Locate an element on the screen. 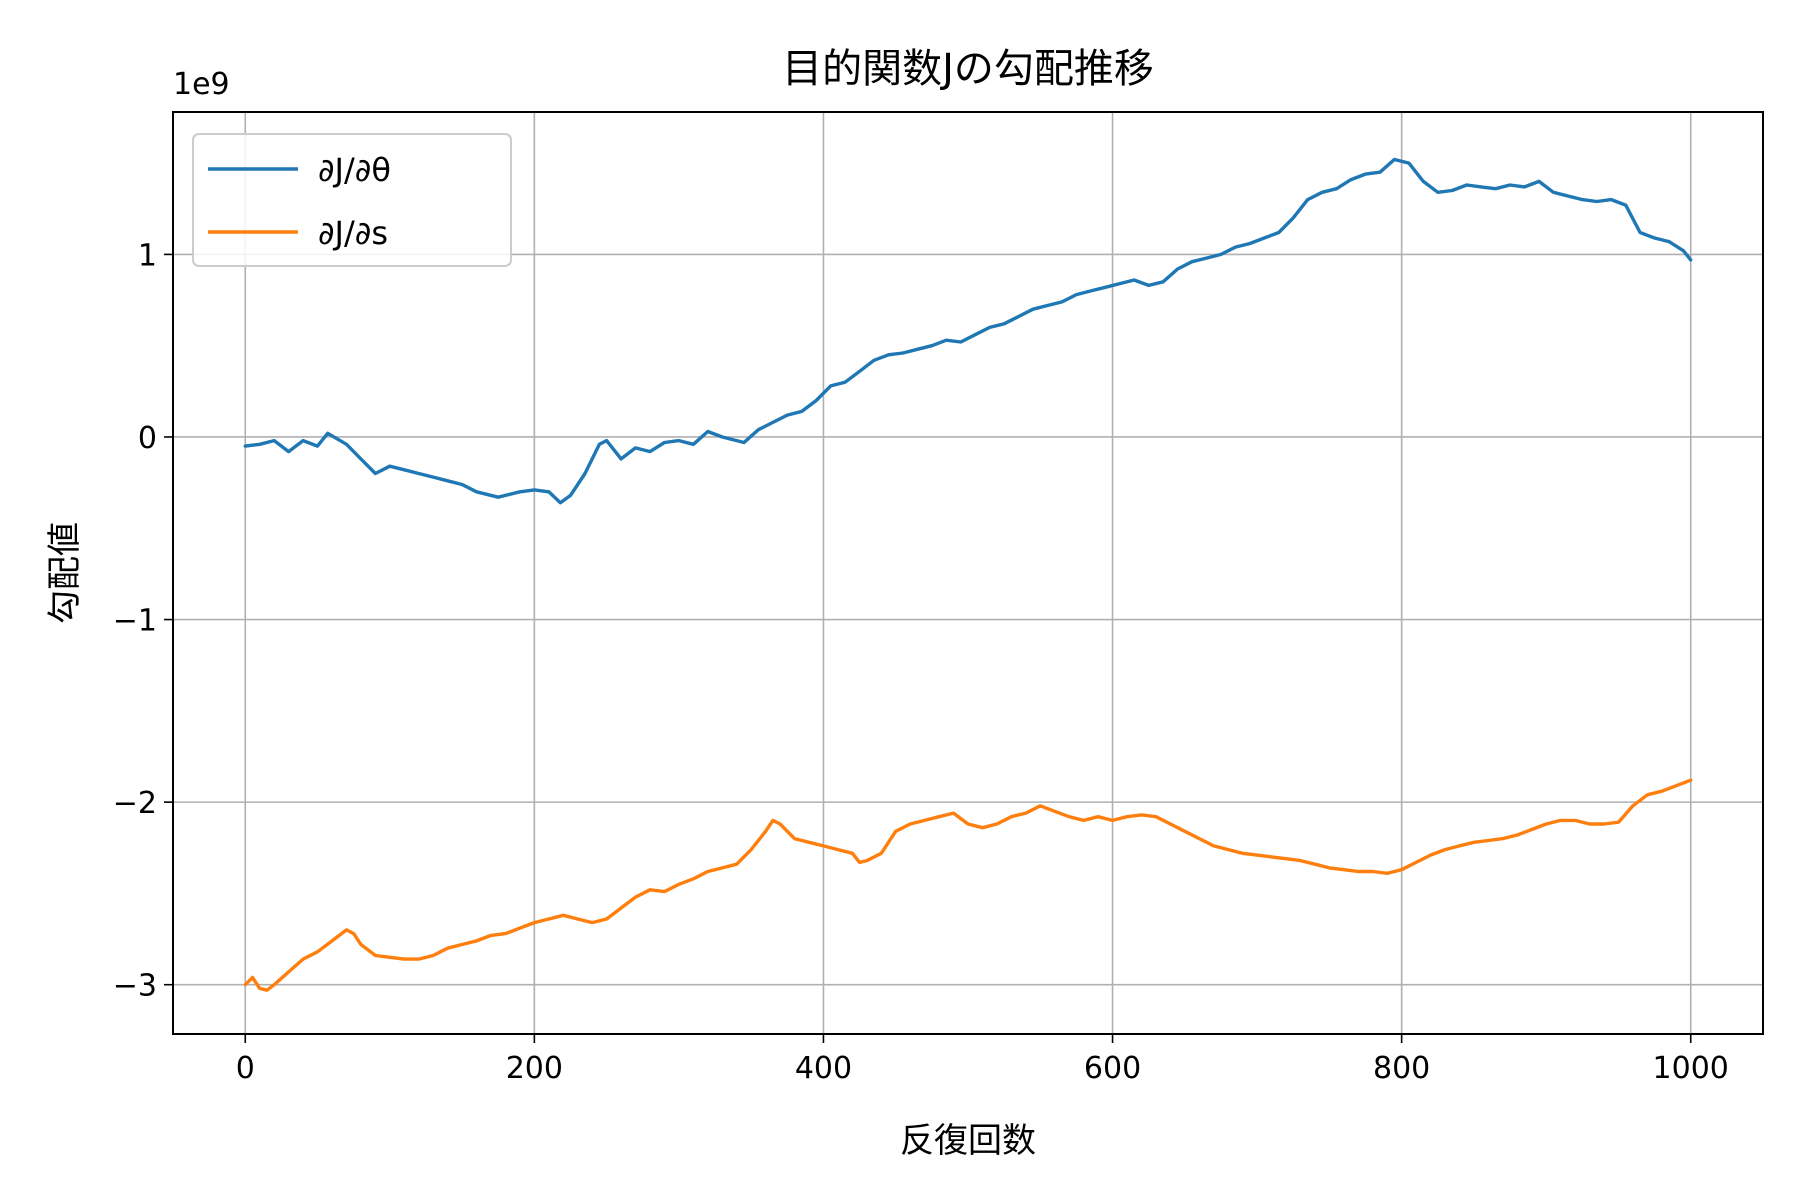  y-tick-label: −3 is located at coordinates (135, 986).